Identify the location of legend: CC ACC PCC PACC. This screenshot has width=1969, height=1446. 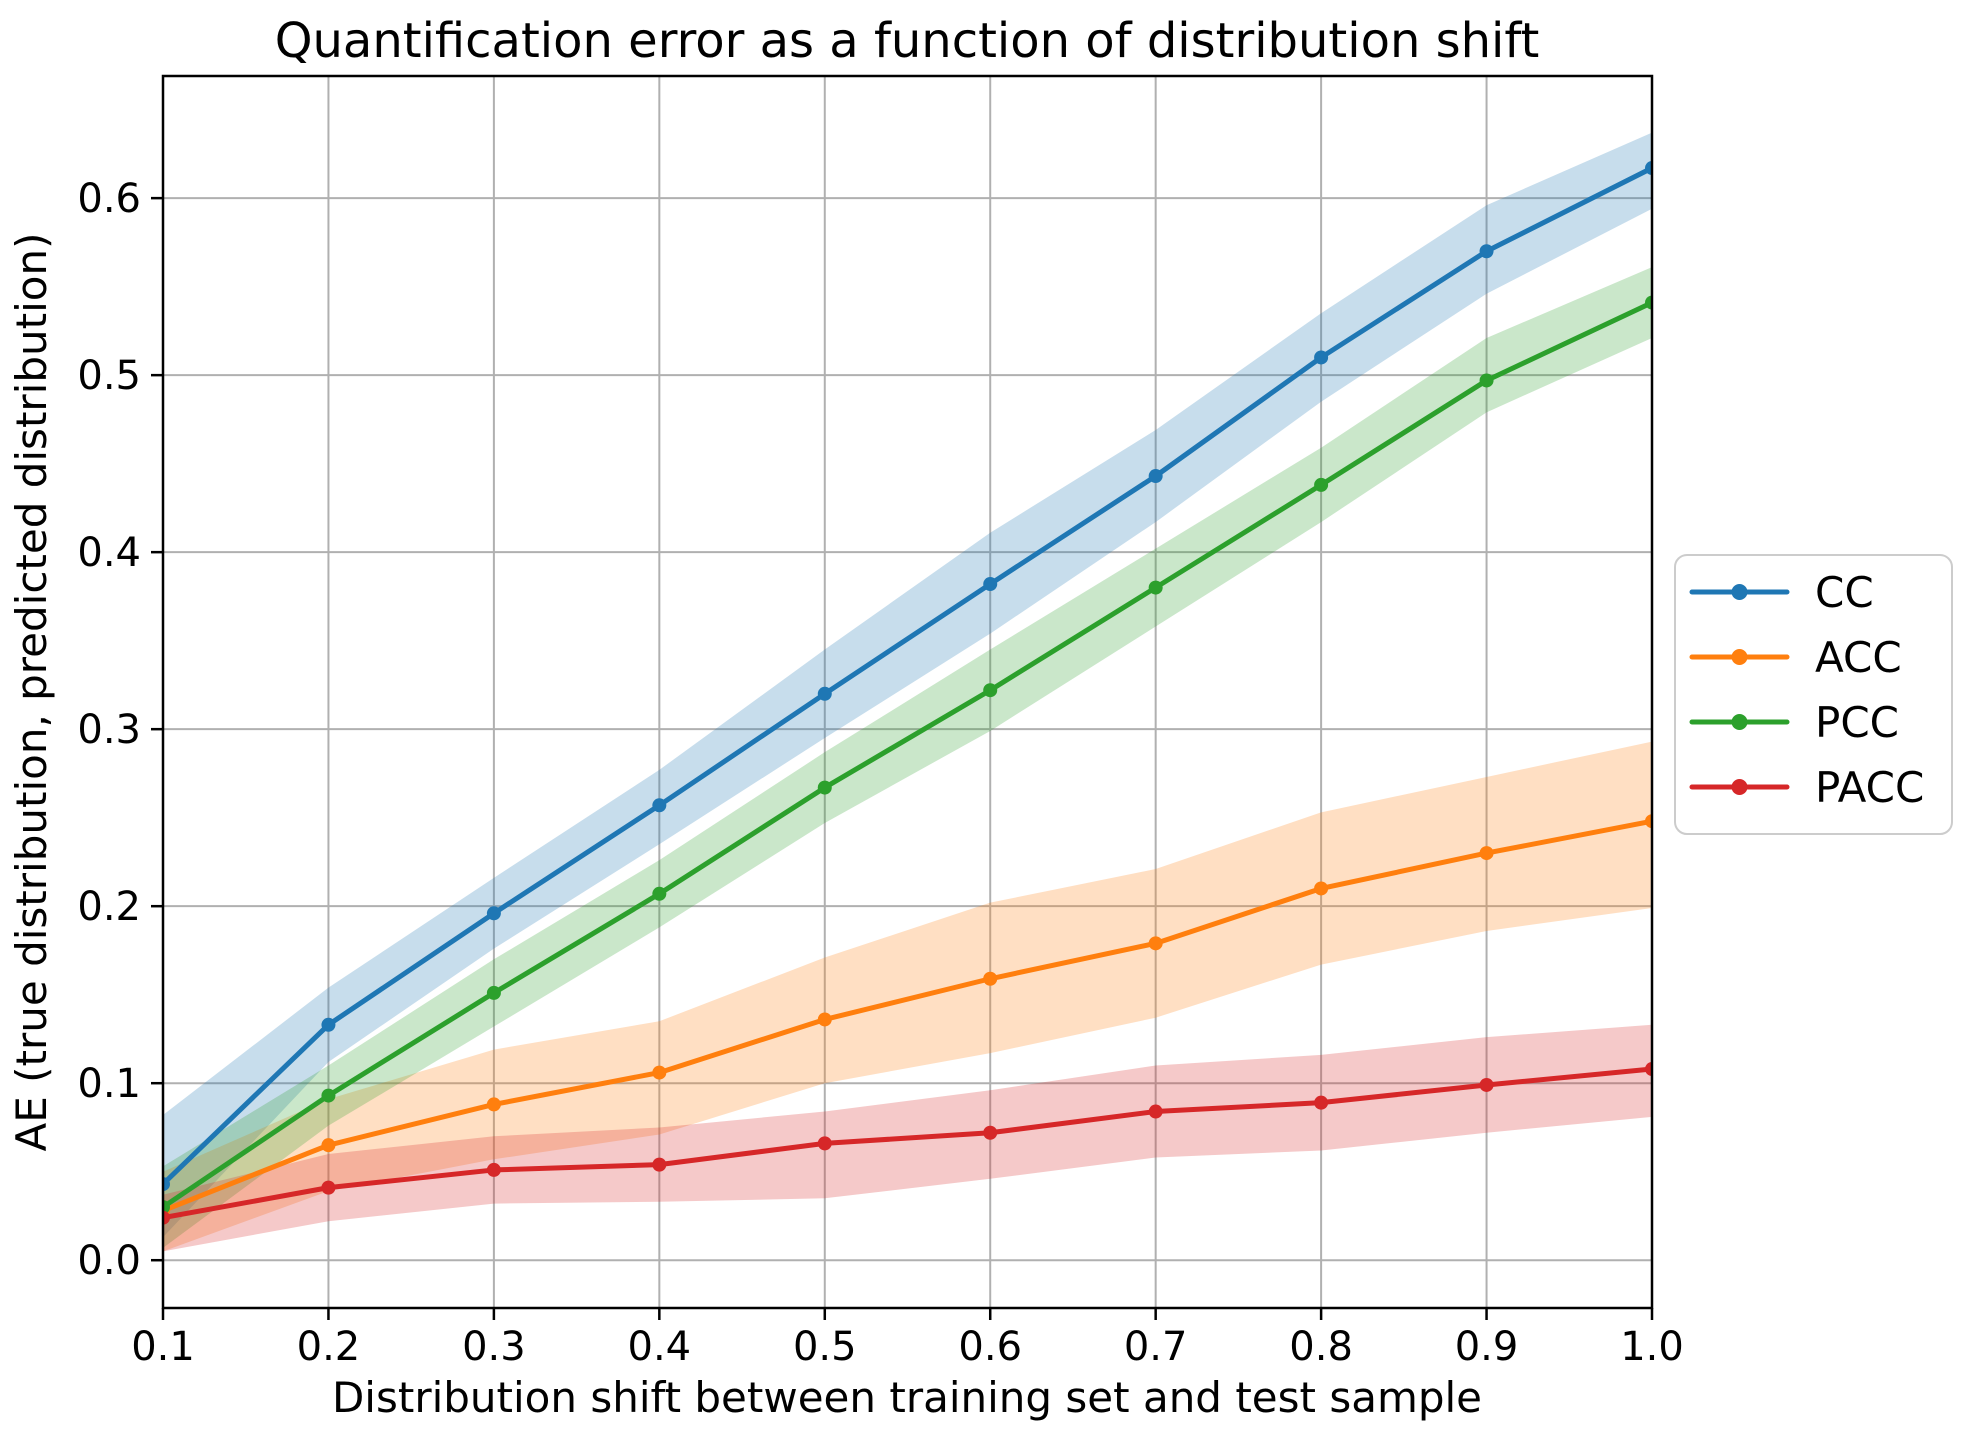
(1813, 694).